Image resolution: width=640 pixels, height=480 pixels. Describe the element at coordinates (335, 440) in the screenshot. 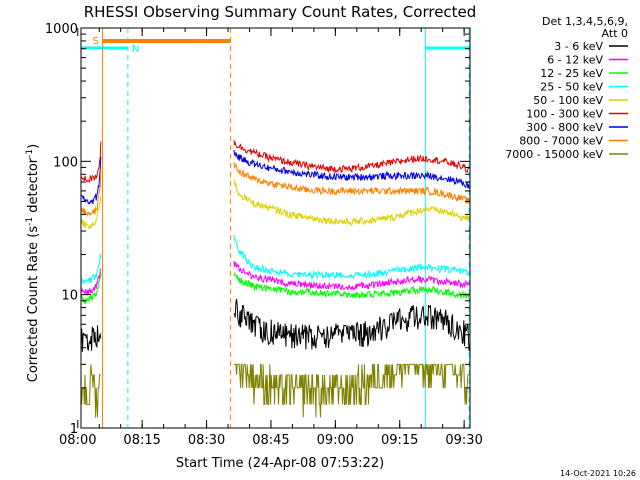

I see `x-tick-label: 09:00` at that location.